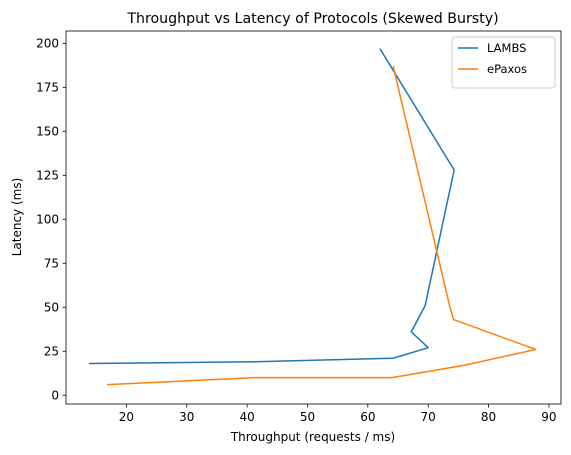  What do you see at coordinates (548, 417) in the screenshot?
I see `x-tick-label: 90` at bounding box center [548, 417].